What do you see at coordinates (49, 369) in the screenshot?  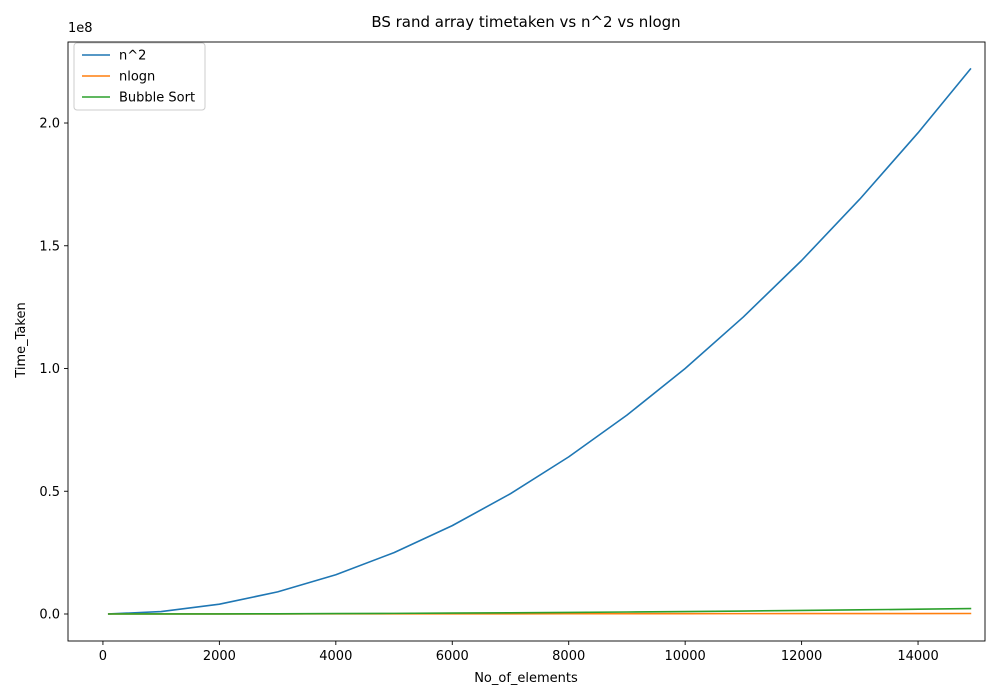 I see `y-tick-label: 1.0` at bounding box center [49, 369].